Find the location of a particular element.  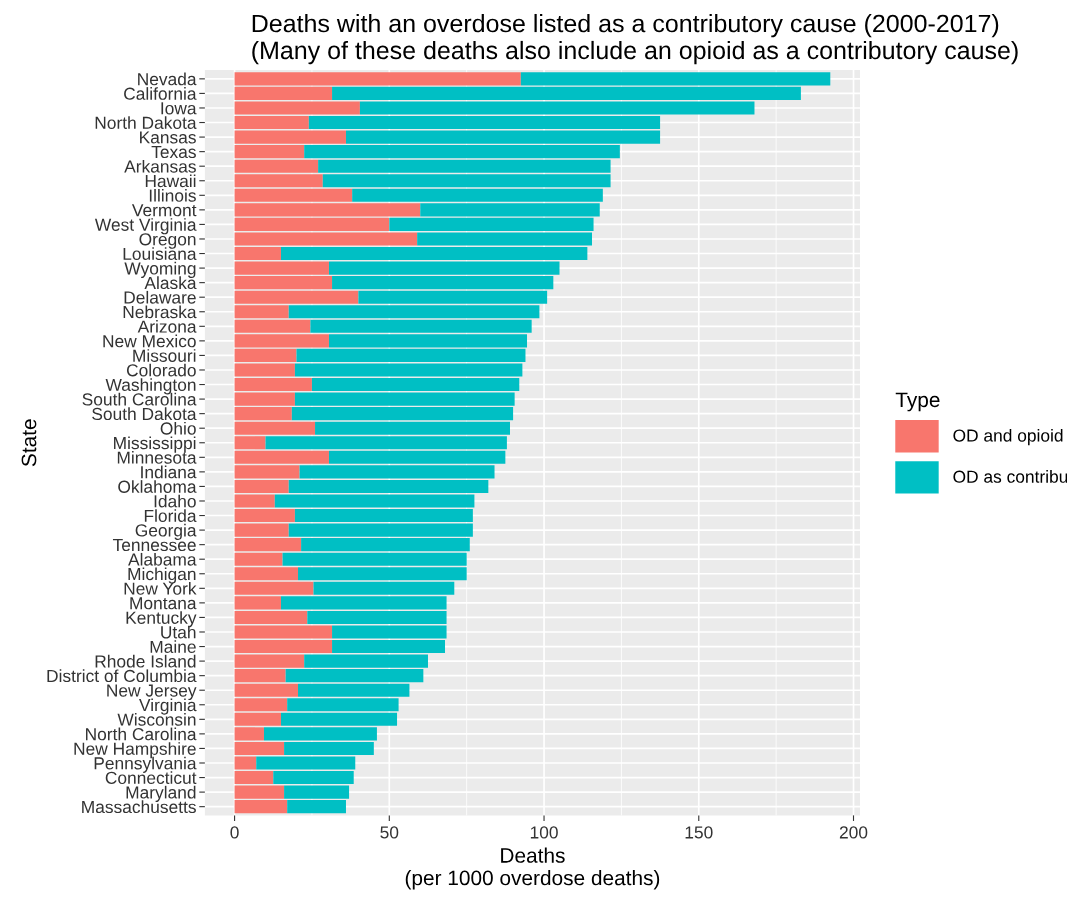

y-tick-label: Alaska is located at coordinates (170, 283).